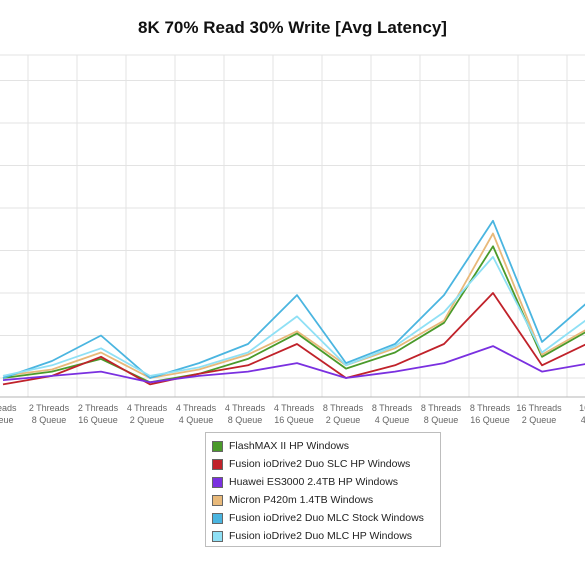 The image size is (585, 562). I want to click on legend-item: Fusion ioDrive2 Duo SLC HP Windows, so click(323, 464).